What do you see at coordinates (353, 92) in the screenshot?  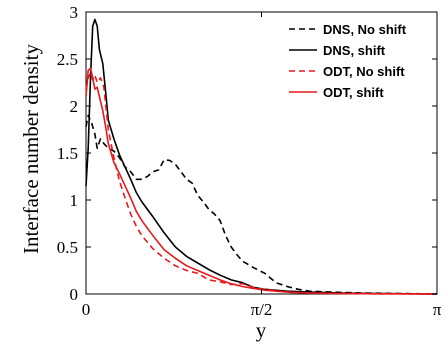 I see `legend-label: ODT, shift` at bounding box center [353, 92].